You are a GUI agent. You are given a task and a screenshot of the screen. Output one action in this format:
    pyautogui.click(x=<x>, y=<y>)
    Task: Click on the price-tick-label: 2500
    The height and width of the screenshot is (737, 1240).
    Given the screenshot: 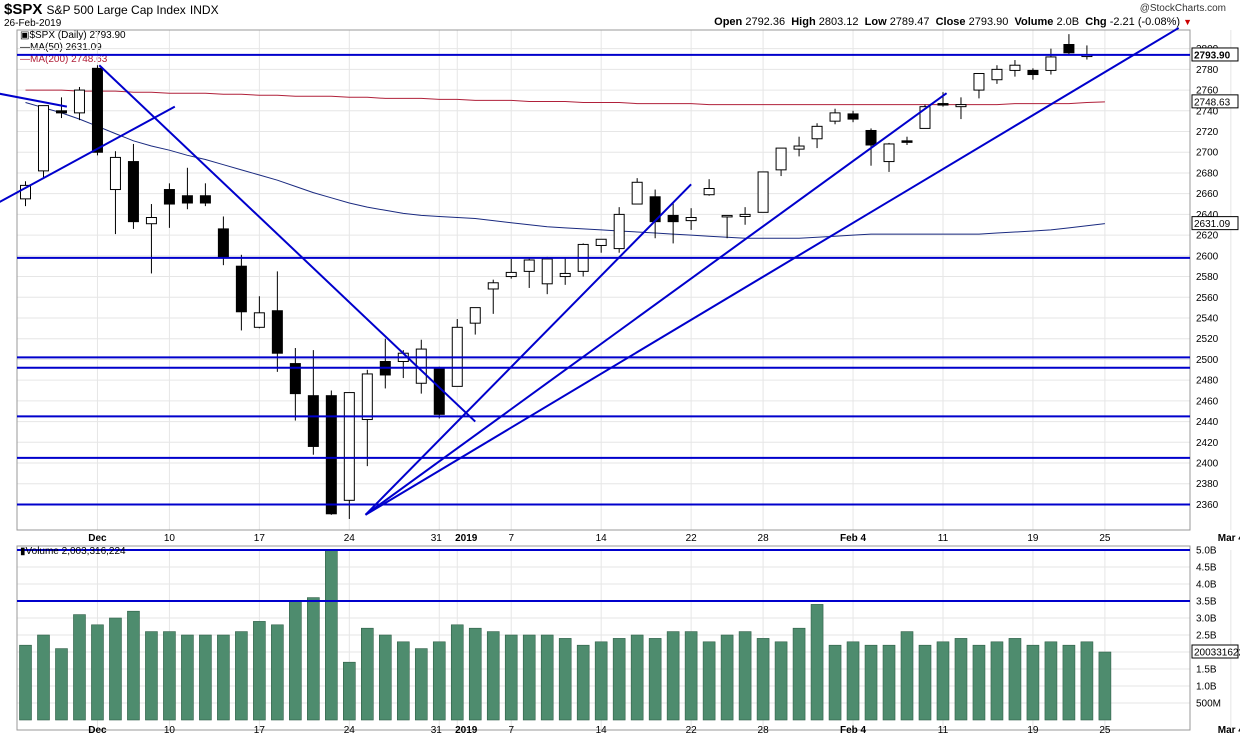 What is the action you would take?
    pyautogui.click(x=1207, y=360)
    